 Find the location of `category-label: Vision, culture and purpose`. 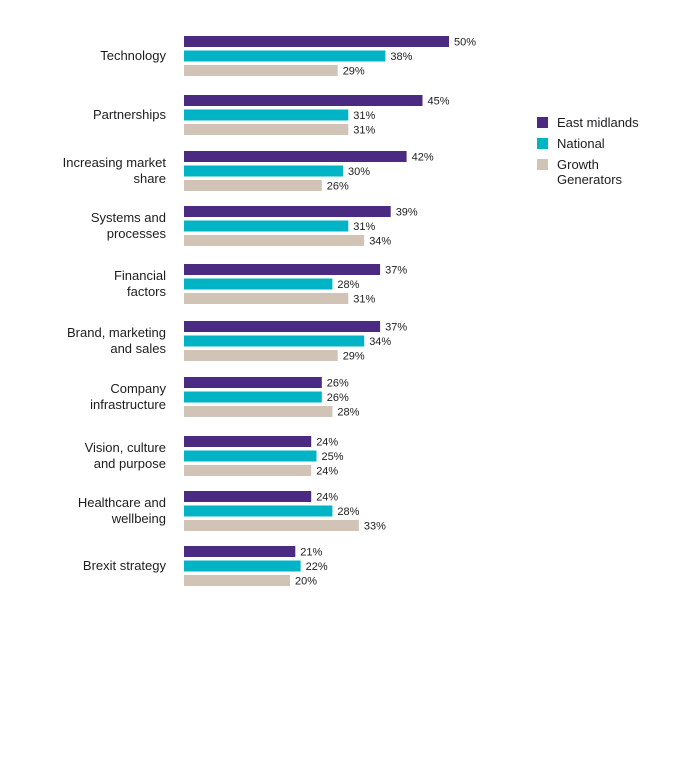

category-label: Vision, culture and purpose is located at coordinates (125, 455).